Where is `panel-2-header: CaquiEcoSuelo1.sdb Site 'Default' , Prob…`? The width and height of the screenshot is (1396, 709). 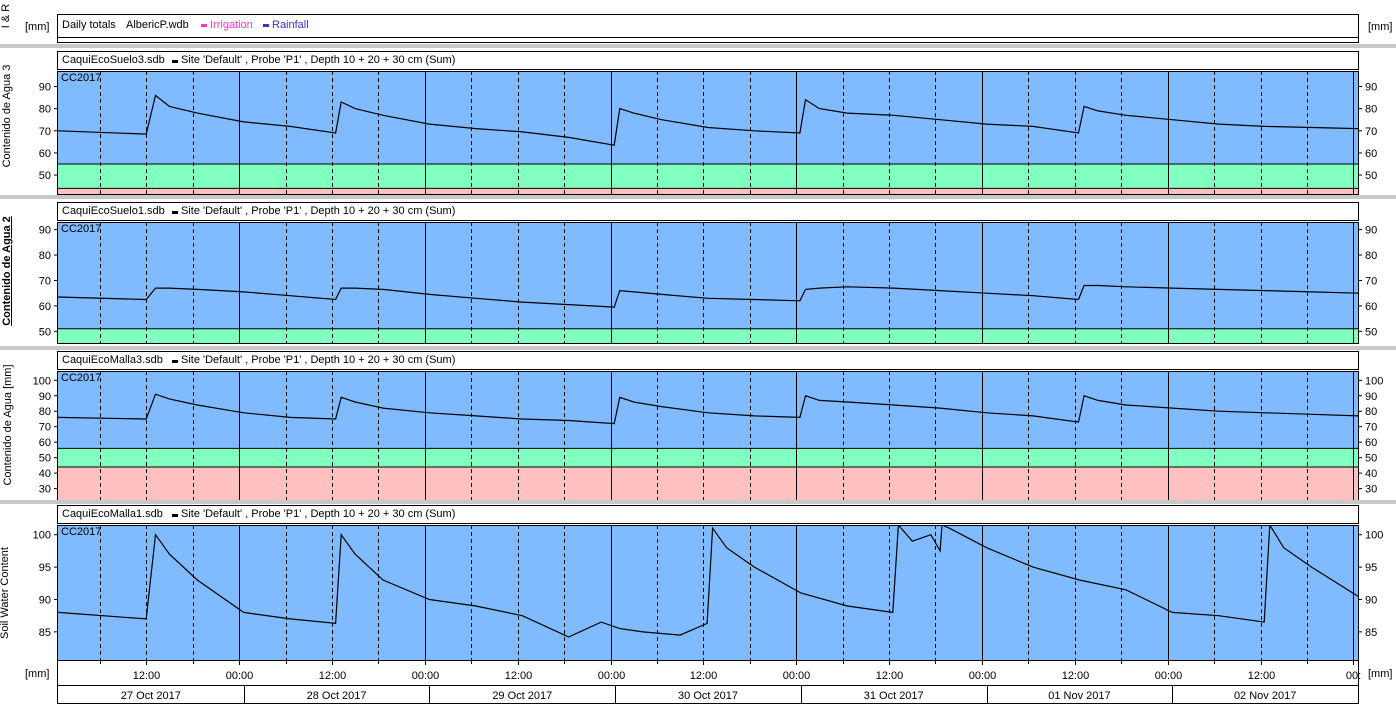 panel-2-header: CaquiEcoSuelo1.sdb Site 'Default' , Prob… is located at coordinates (708, 211).